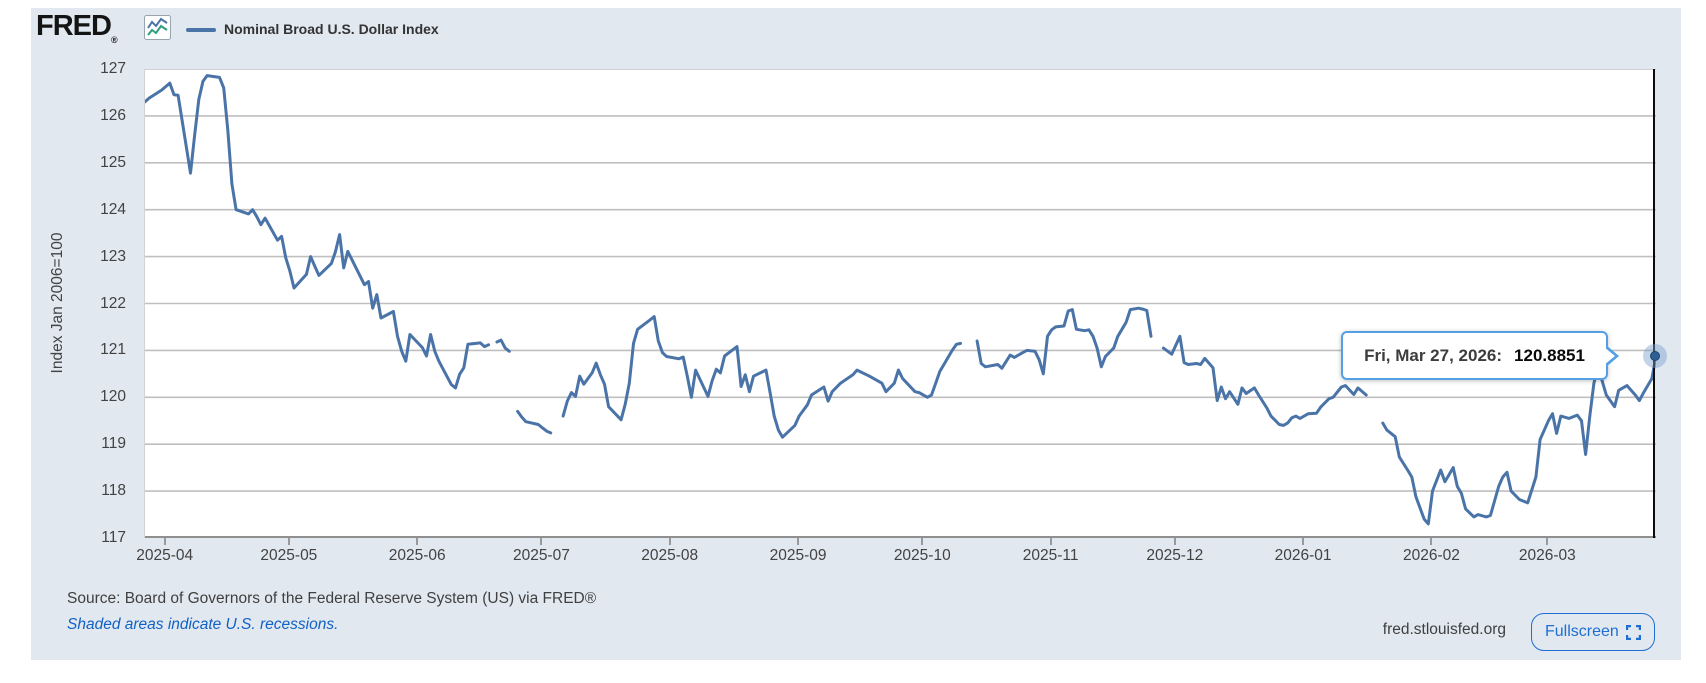 This screenshot has width=1706, height=683. I want to click on recessions-note-link: Shaded areas indicate U.S. recessions., so click(203, 624).